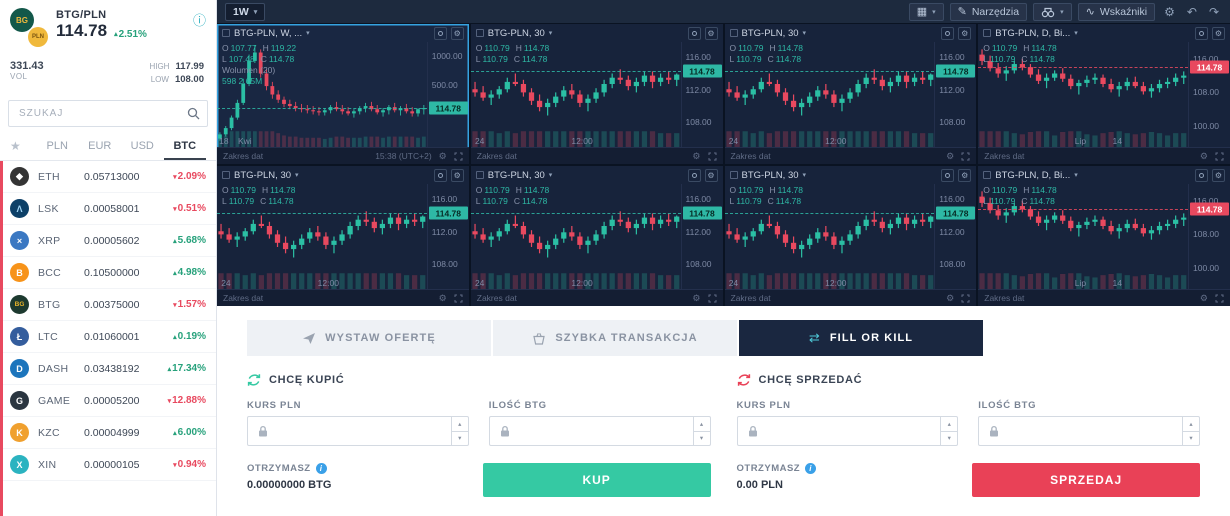 This screenshot has height=516, width=1230. I want to click on market-row: Ł LTC 0.01060001 ▴ 0.19%, so click(109, 337).